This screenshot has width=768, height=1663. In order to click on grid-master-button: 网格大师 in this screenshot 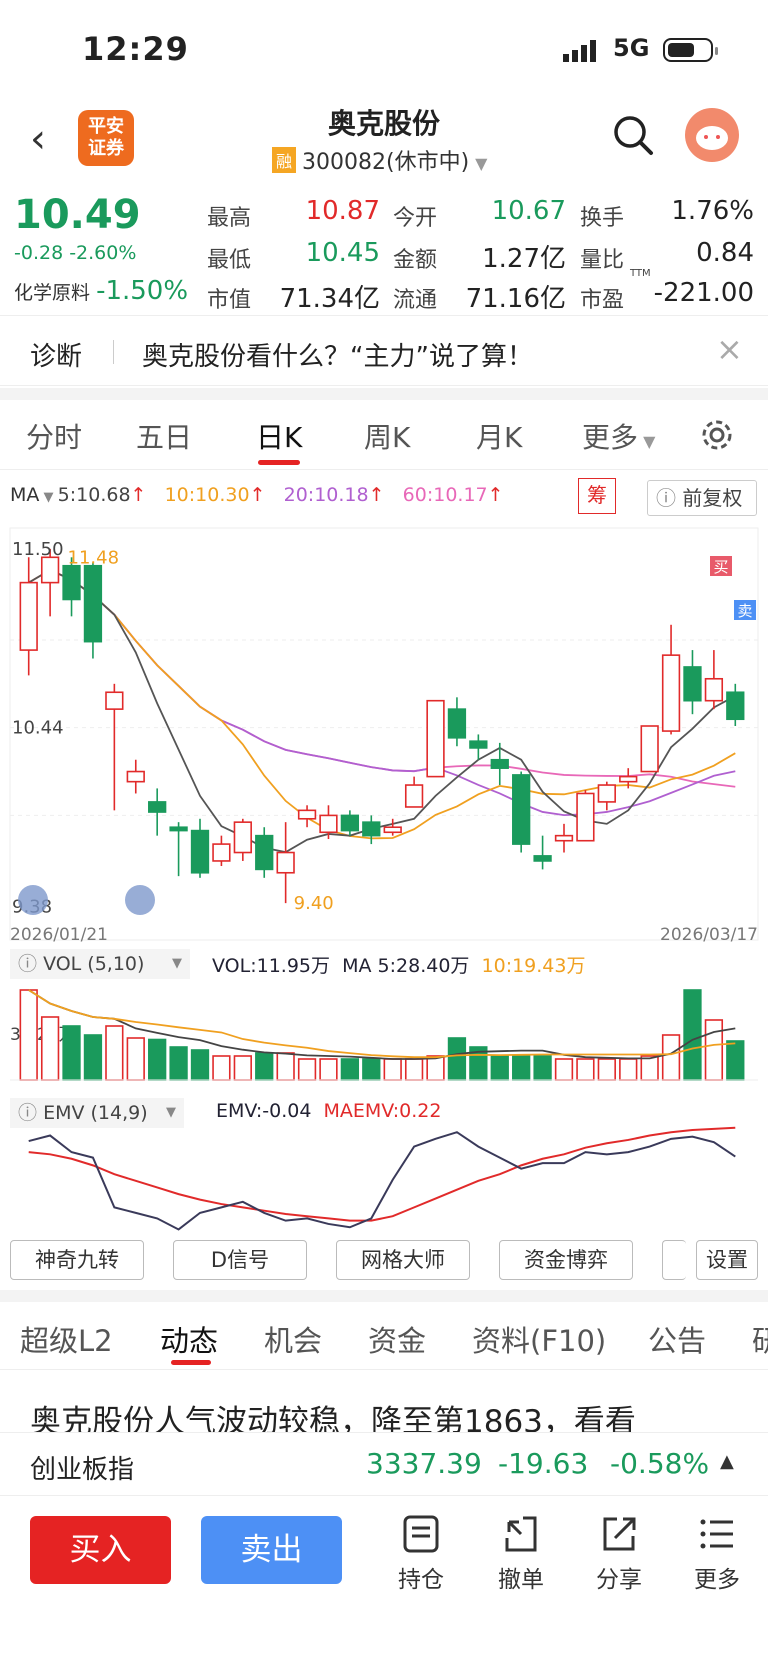, I will do `click(403, 1260)`.